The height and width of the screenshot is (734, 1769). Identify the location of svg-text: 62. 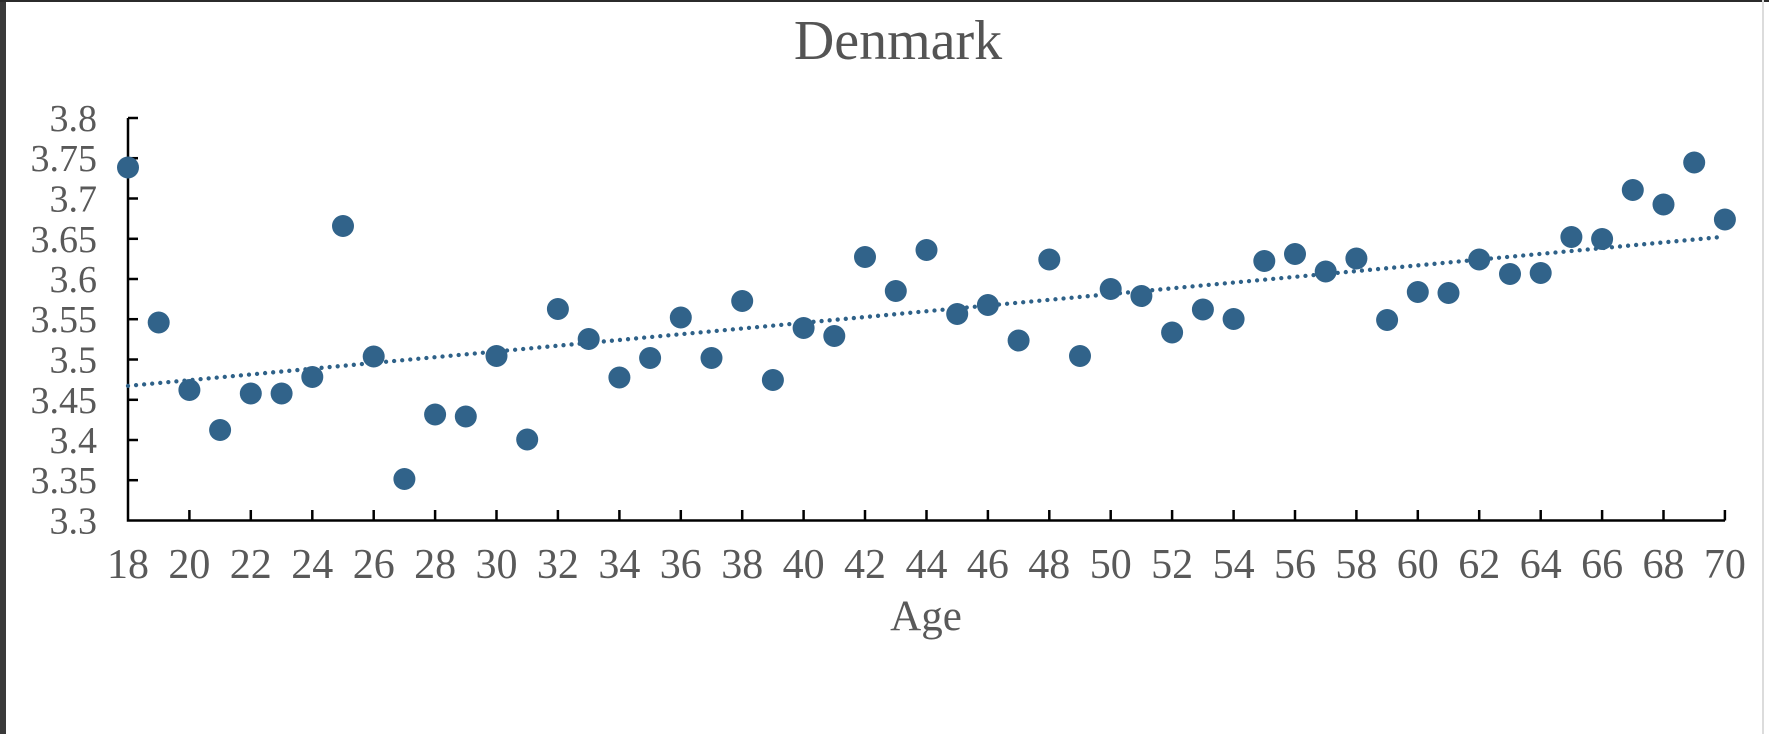
(1479, 565).